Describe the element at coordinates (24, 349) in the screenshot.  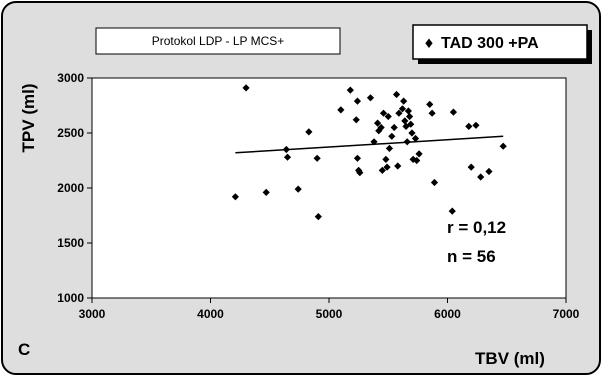
I see `panel-letter: C` at that location.